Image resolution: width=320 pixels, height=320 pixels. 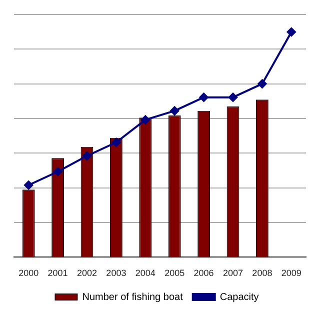 What do you see at coordinates (233, 273) in the screenshot?
I see `x-tick-label: 2007` at bounding box center [233, 273].